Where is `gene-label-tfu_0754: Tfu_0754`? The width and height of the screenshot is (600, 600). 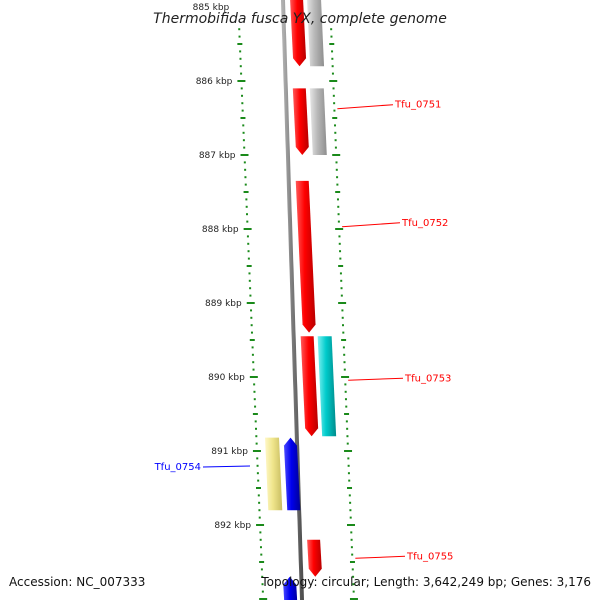
gene-label-tfu_0754: Tfu_0754 is located at coordinates (177, 467).